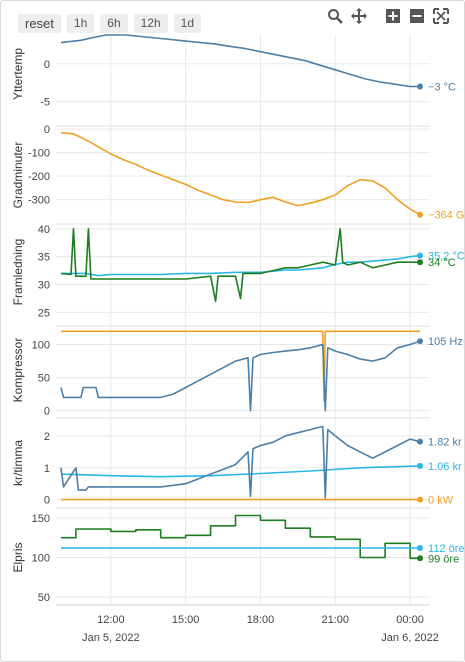  I want to click on y-axis-label: Yttertemp, so click(18, 74).